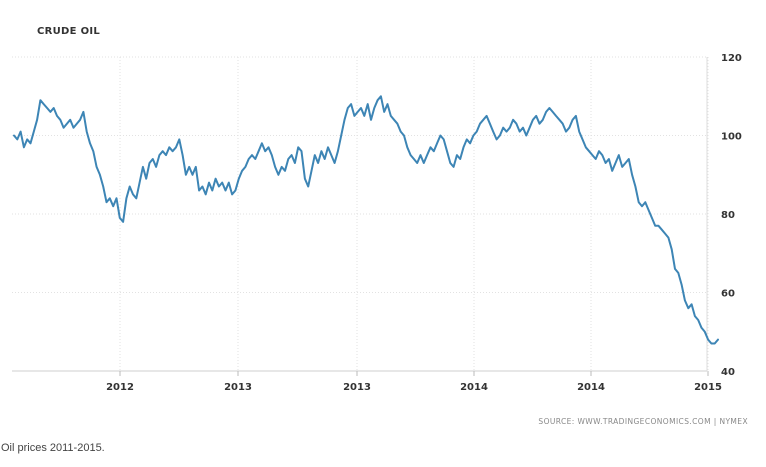 This screenshot has height=467, width=766. What do you see at coordinates (643, 421) in the screenshot?
I see `source-note: SOURCE: WWW.TRADINGECONOMICS.COM | NYMEX` at bounding box center [643, 421].